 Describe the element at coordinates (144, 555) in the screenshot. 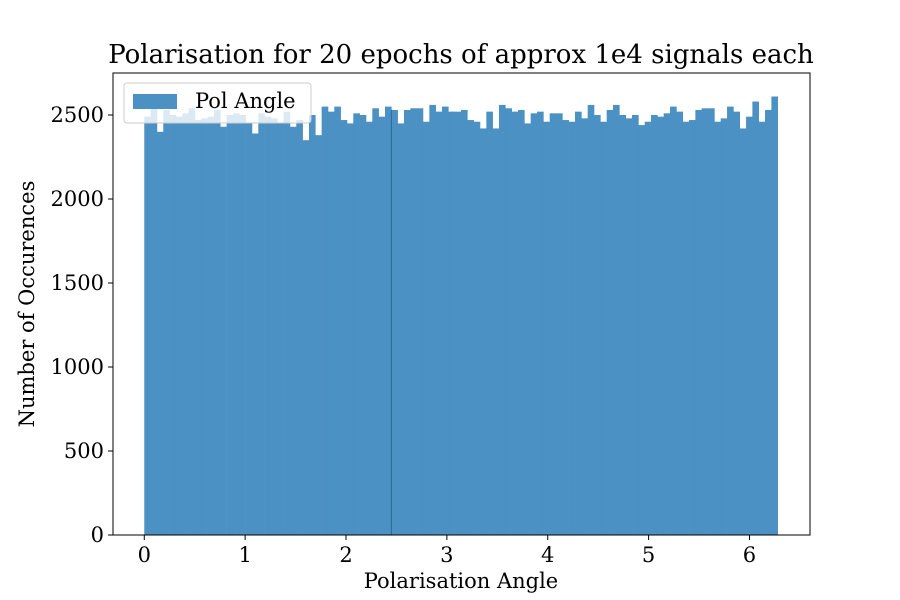

I see `x-tick-label: 0` at that location.